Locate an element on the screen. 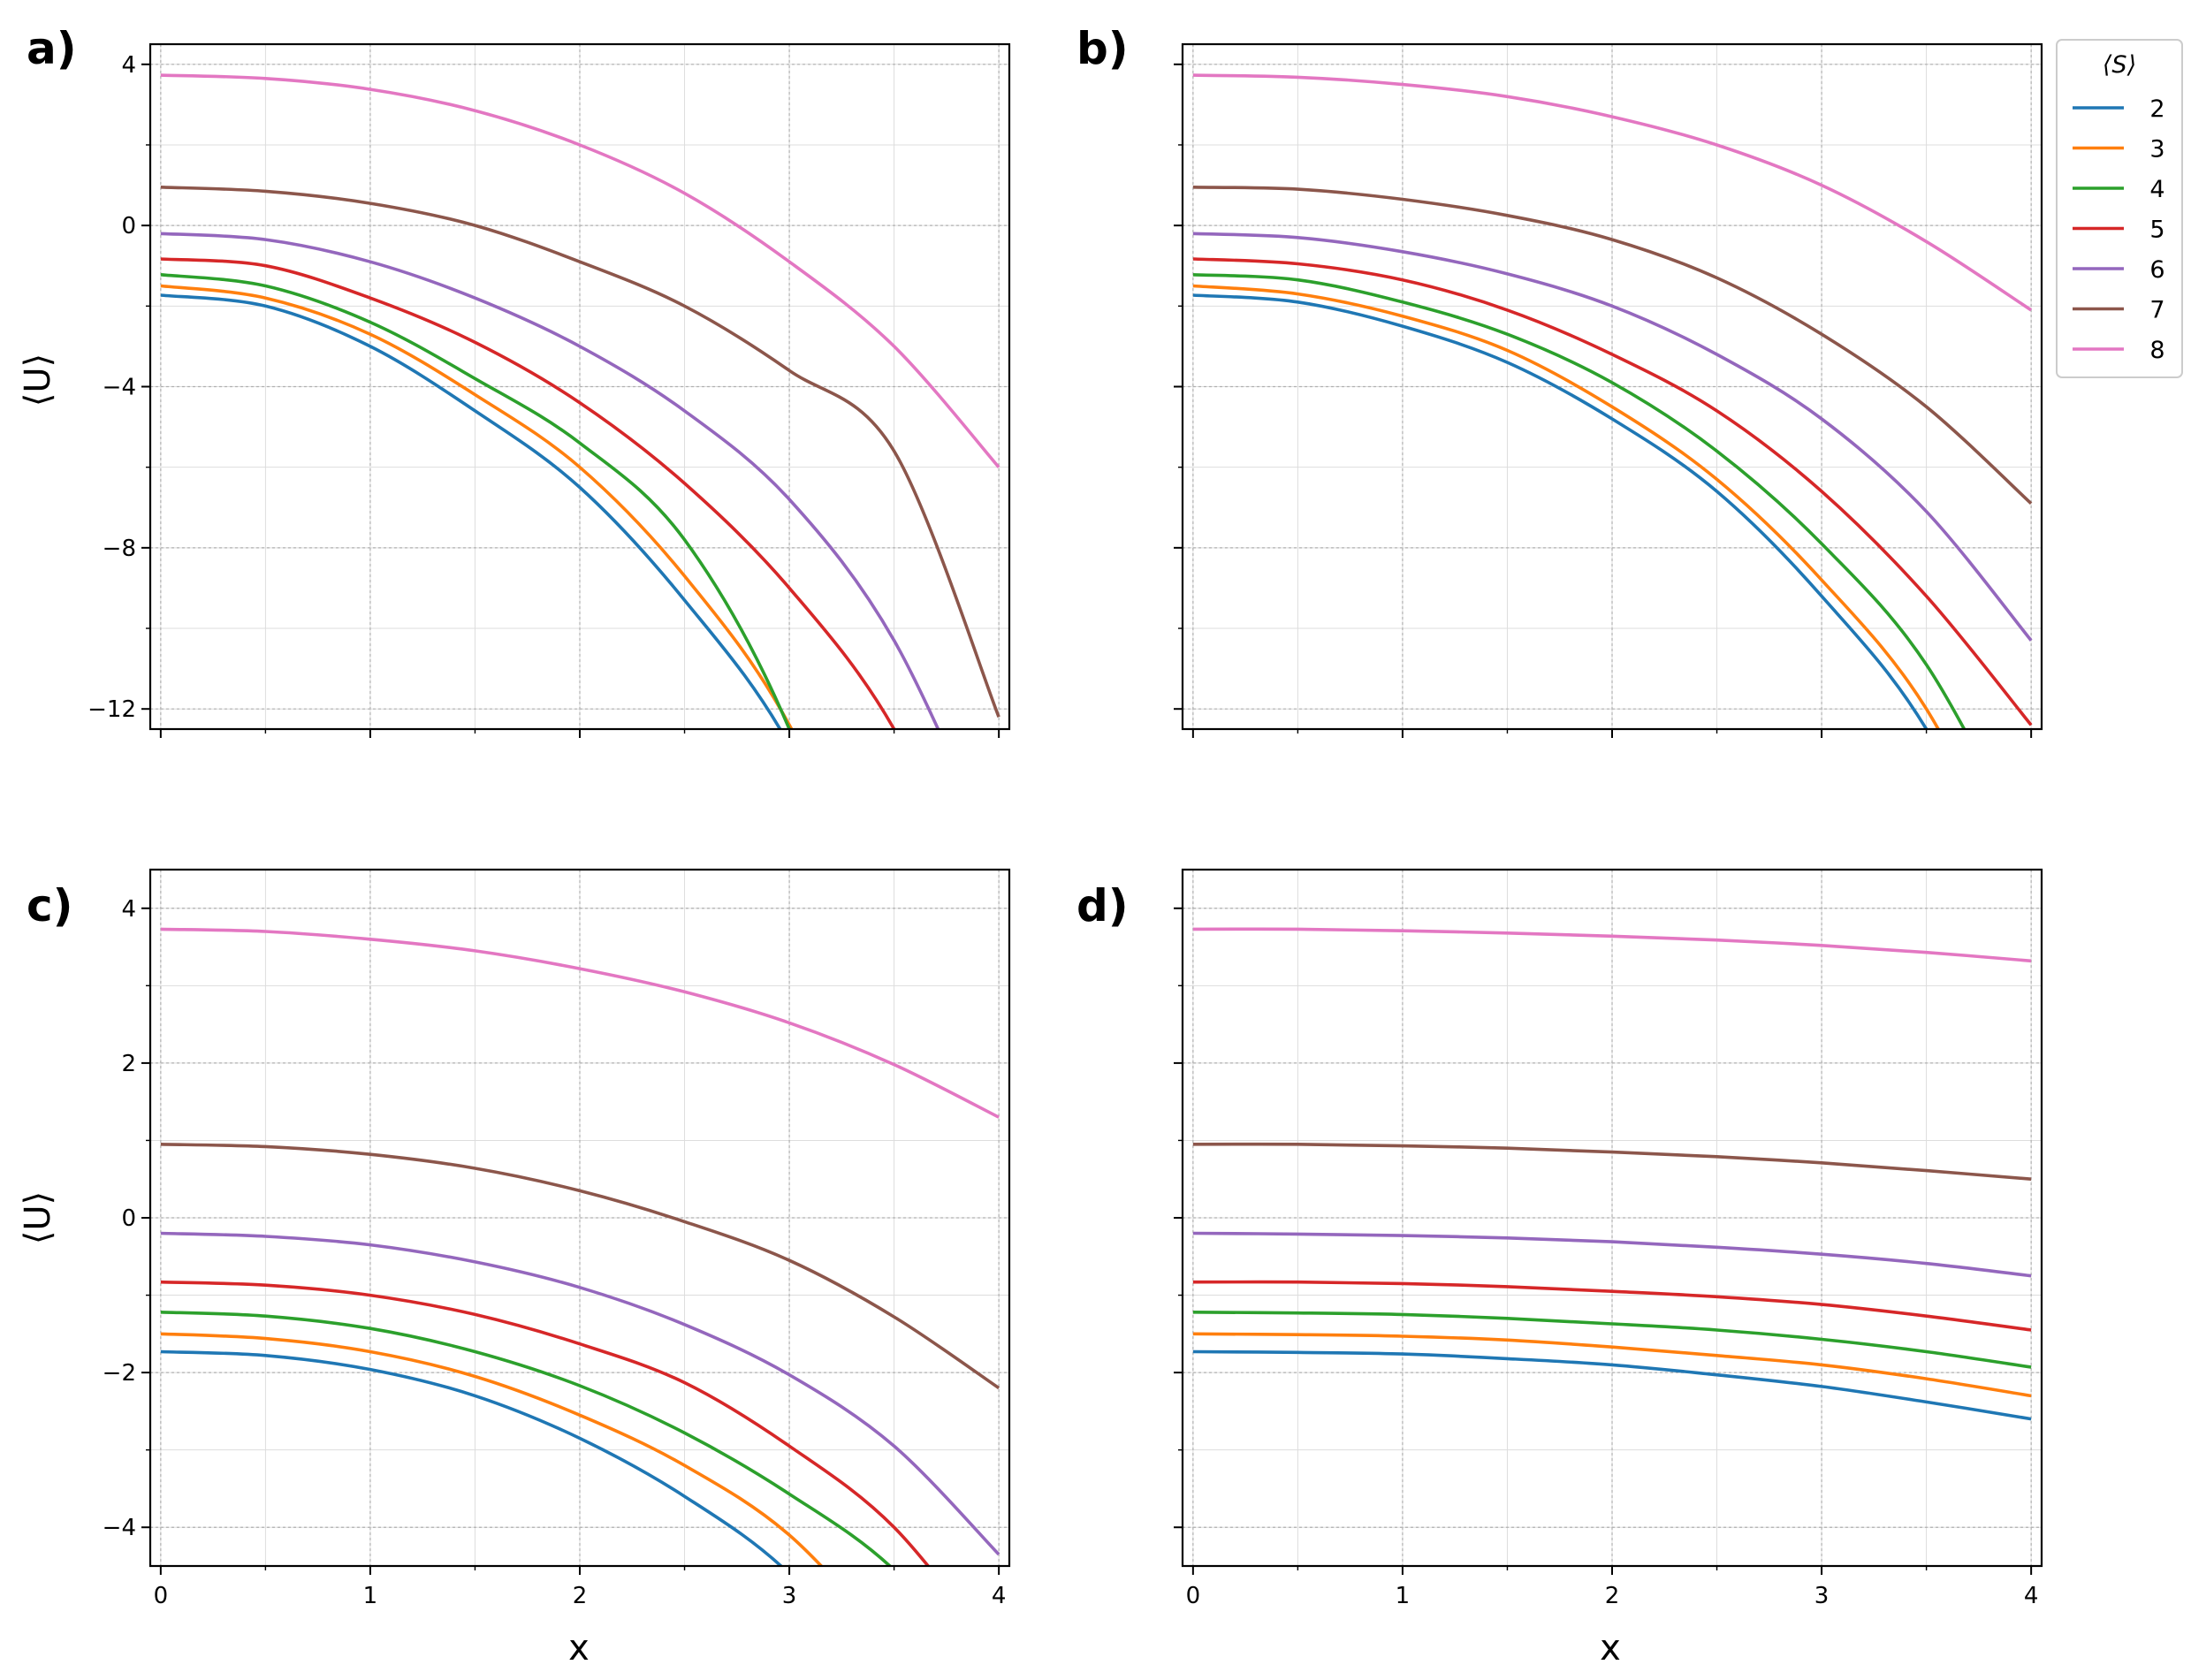 The height and width of the screenshot is (1680, 2191). legend-label-2: 2 is located at coordinates (2156, 109).